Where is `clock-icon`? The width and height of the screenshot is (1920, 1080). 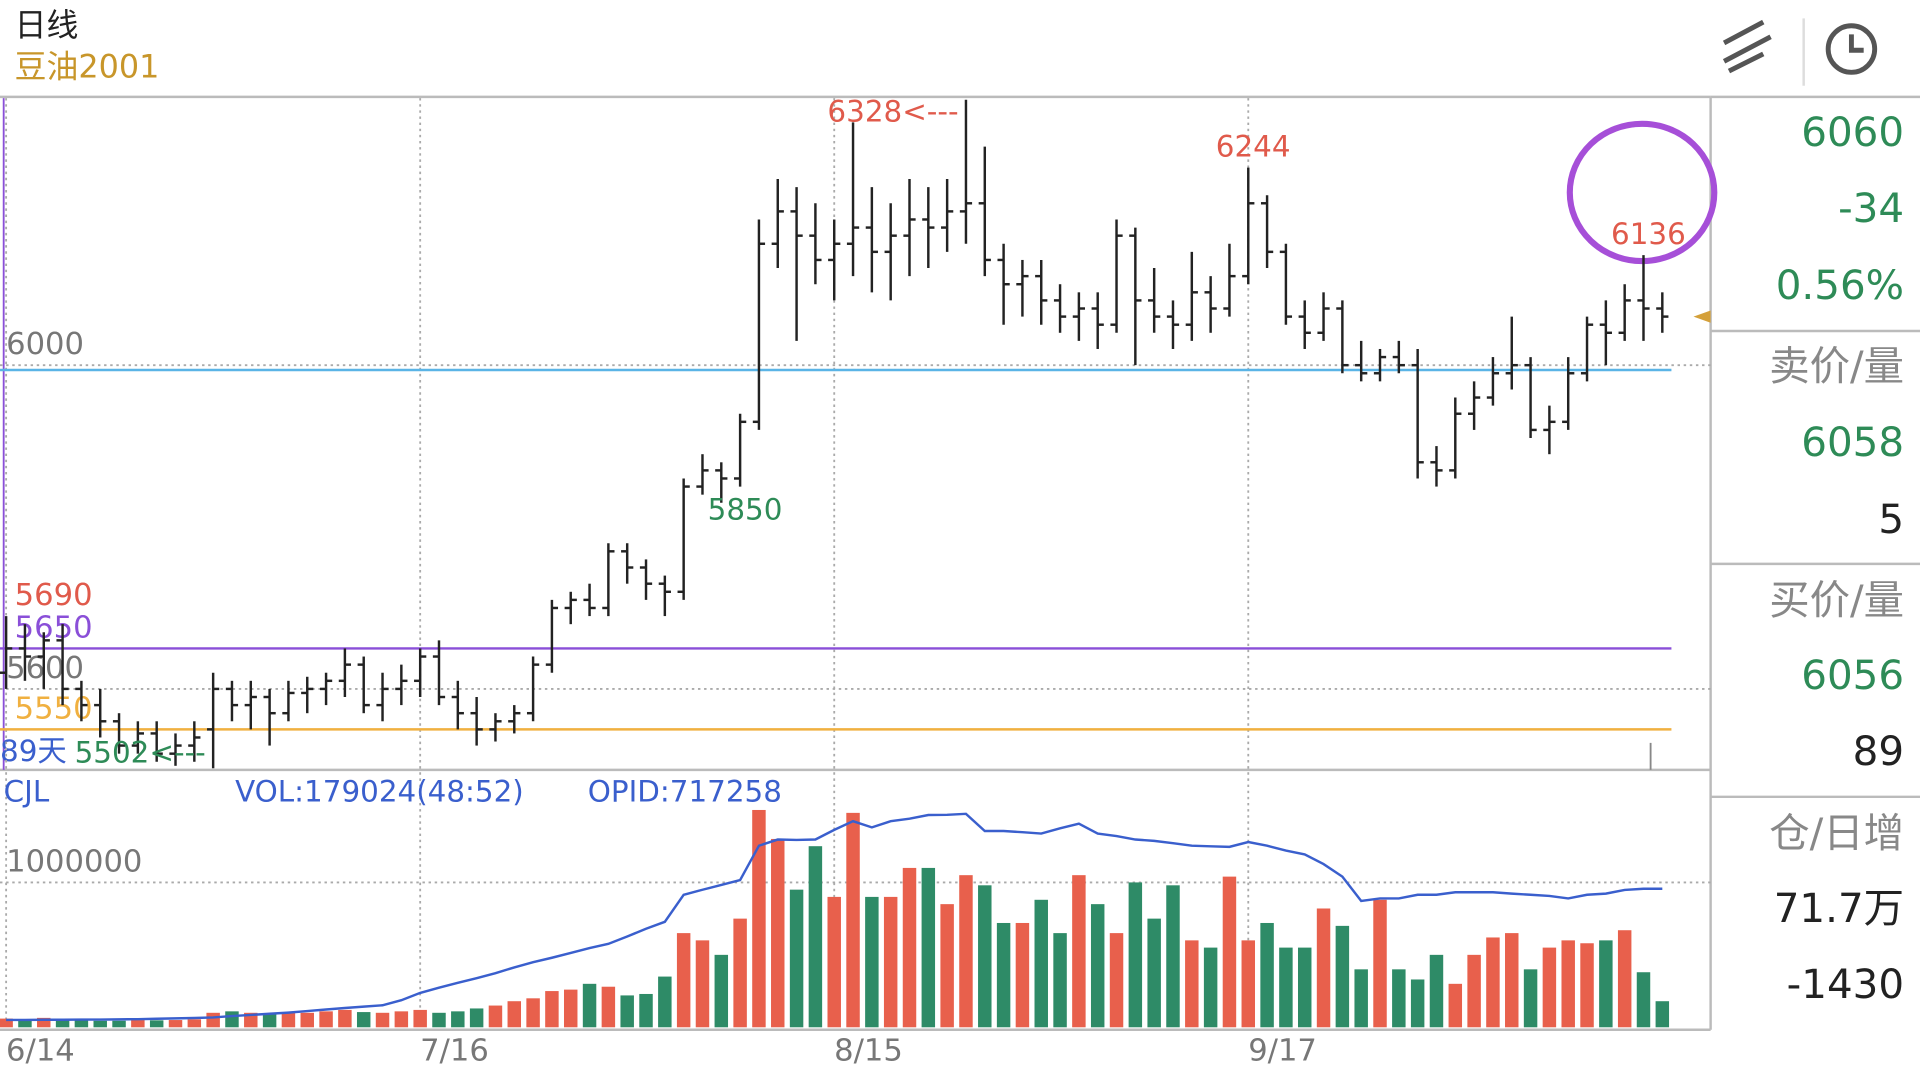
clock-icon is located at coordinates (1851, 49).